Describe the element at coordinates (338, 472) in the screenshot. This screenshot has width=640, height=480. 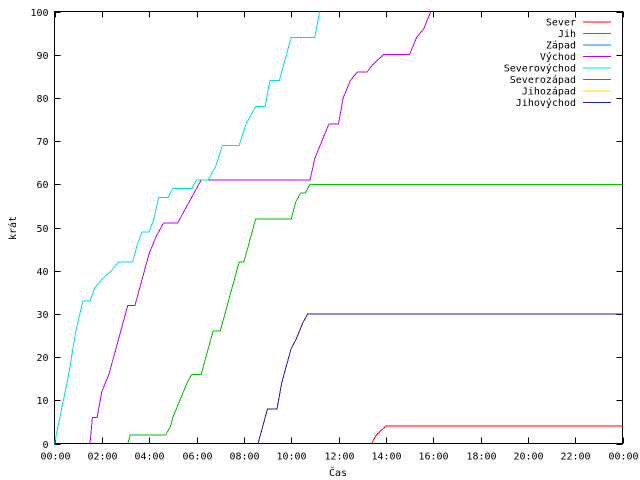
I see `x-axis-label: Čas` at that location.